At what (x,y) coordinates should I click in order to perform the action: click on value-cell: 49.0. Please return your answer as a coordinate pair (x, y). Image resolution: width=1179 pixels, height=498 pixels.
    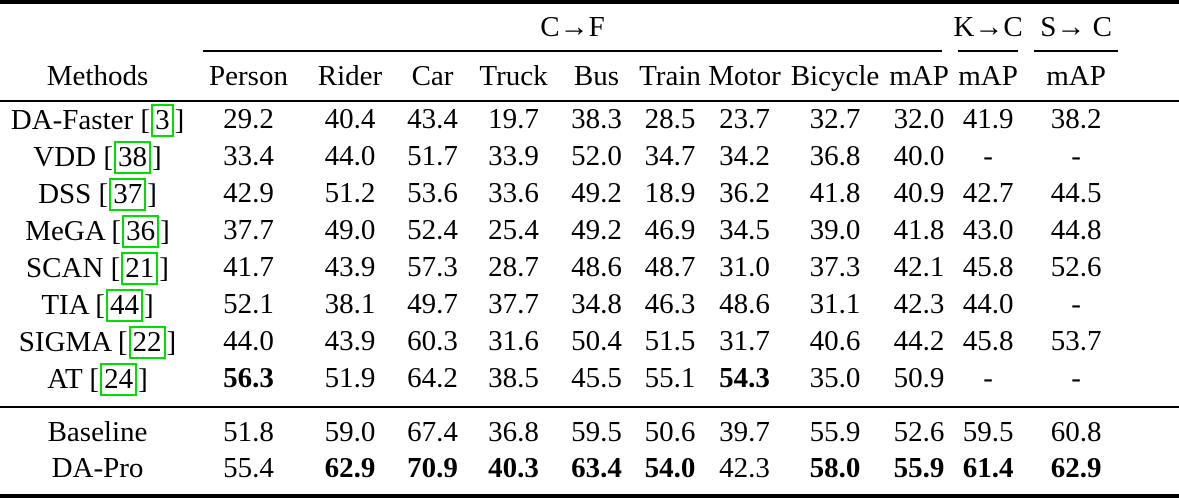
    Looking at the image, I should click on (350, 230).